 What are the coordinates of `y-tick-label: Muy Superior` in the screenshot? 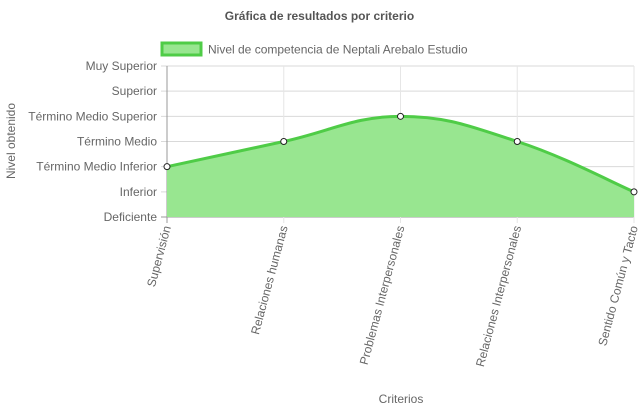 It's located at (121, 66).